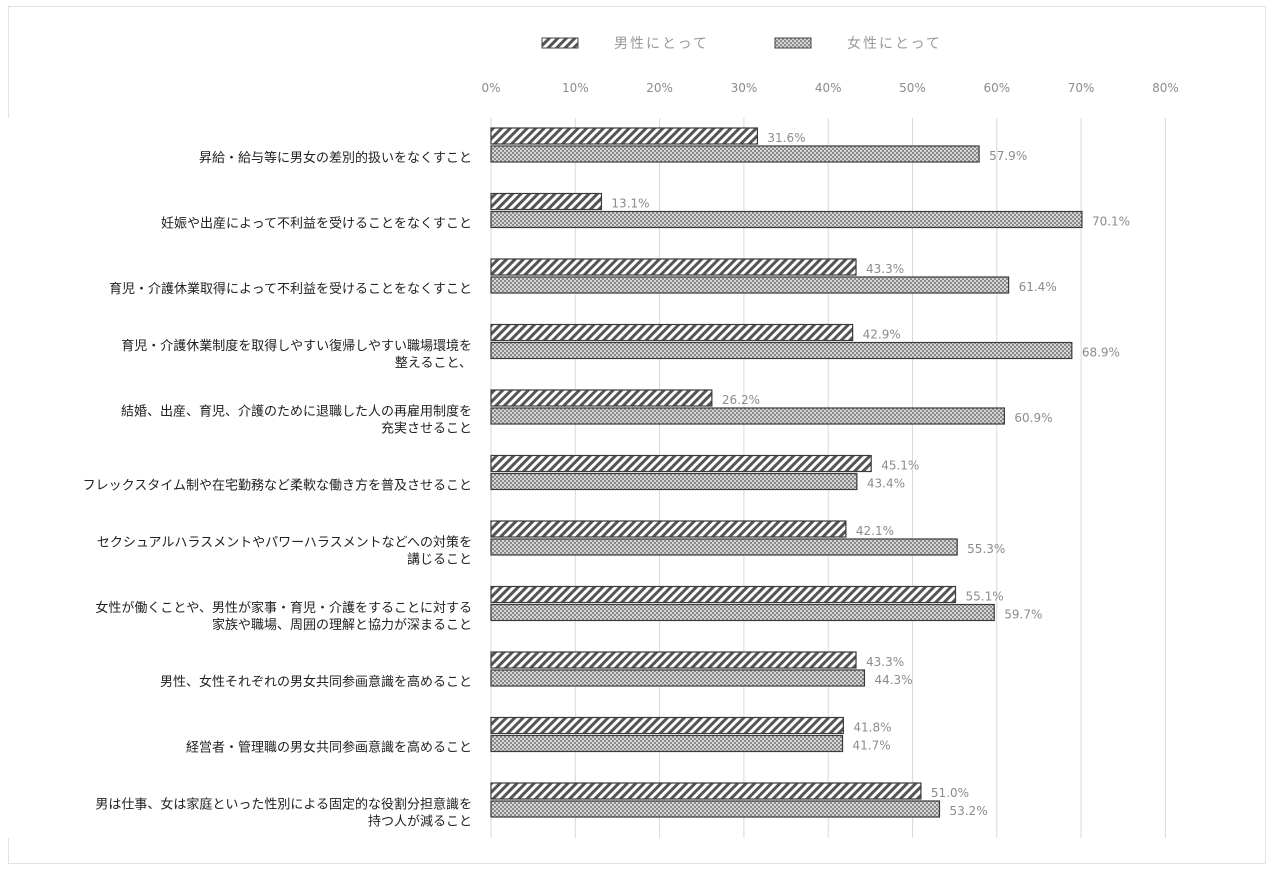  I want to click on category-label: 家族や職場、周囲の理解と協力が深まること, so click(342, 625).